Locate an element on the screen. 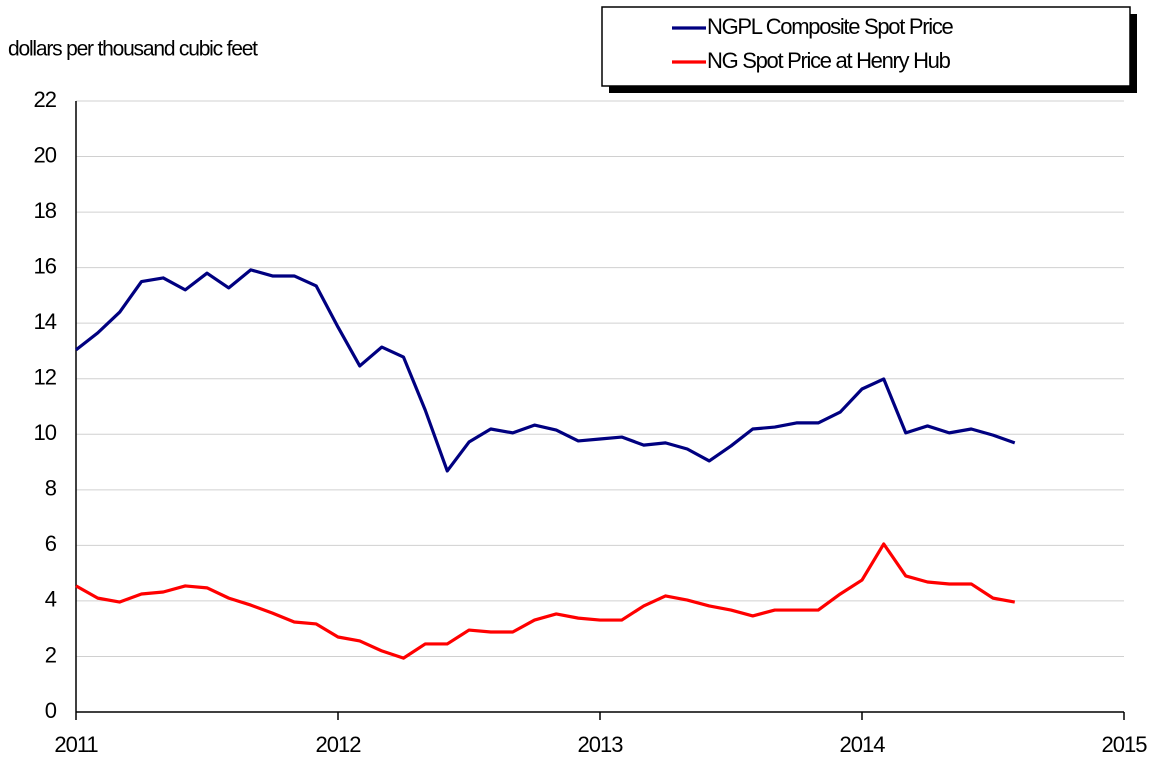 This screenshot has height=761, width=1172. x-tick-label: 2013 is located at coordinates (601, 744).